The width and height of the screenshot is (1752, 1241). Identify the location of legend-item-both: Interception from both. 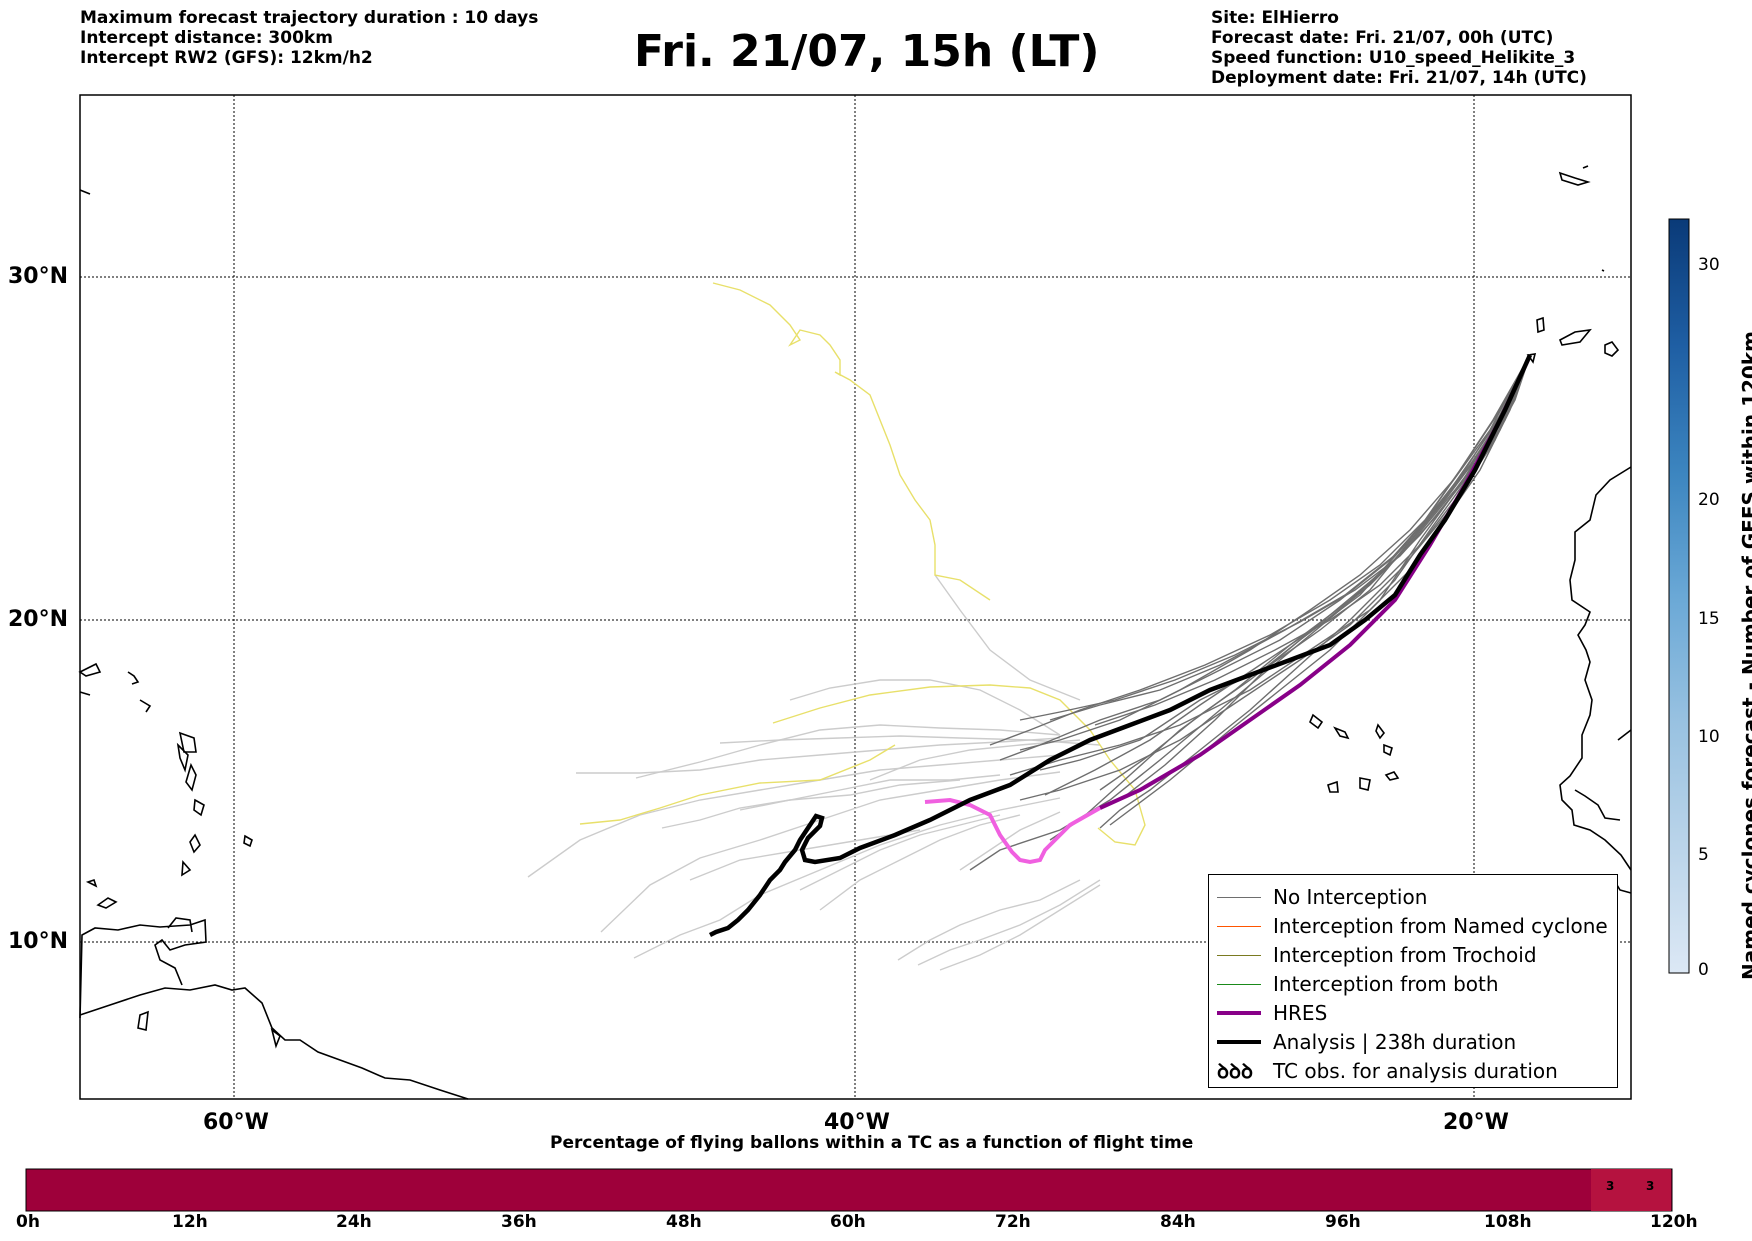
(1413, 984).